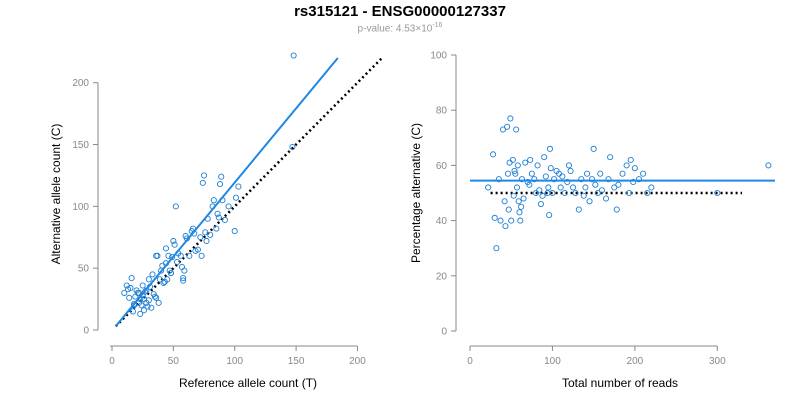 This screenshot has width=800, height=400. I want to click on y-tick-label: 50, so click(84, 269).